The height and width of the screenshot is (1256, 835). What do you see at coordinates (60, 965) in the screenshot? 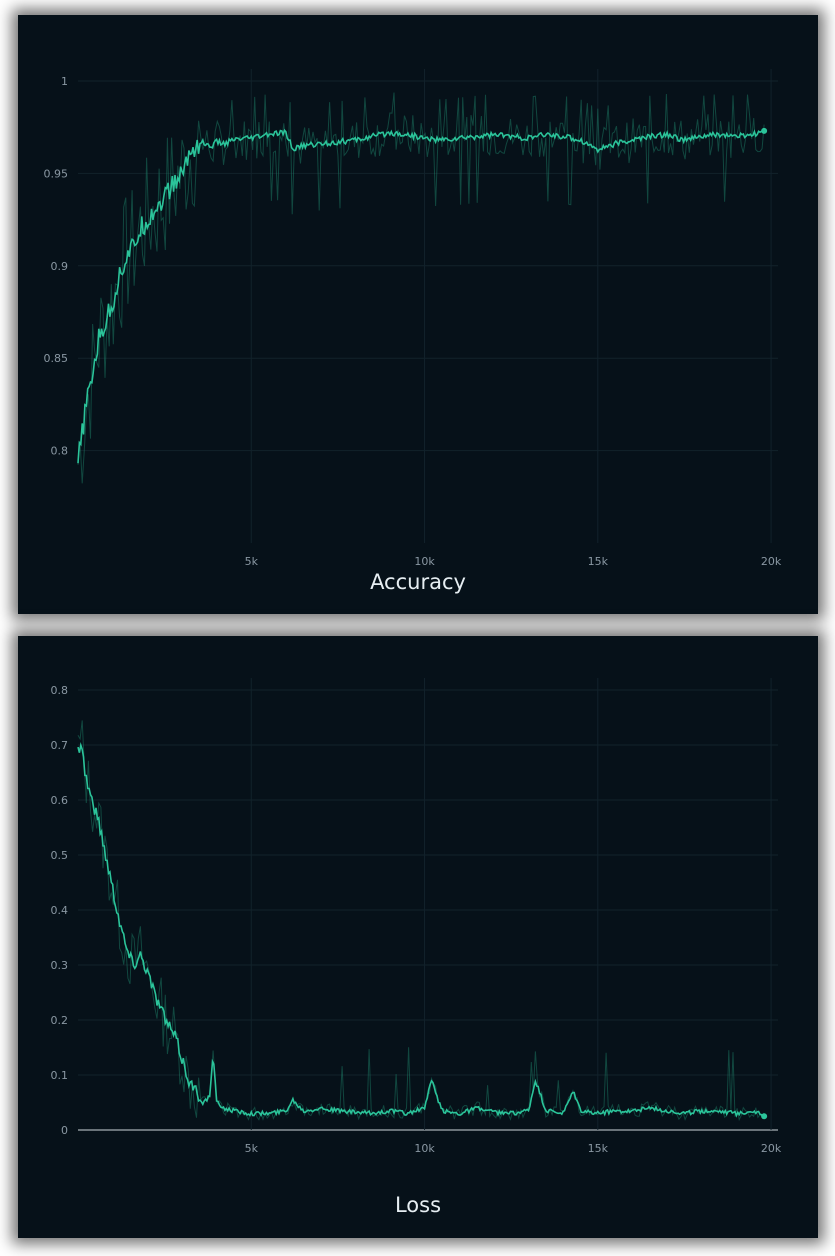
I see `loss-y-tick-label: 0.3` at bounding box center [60, 965].